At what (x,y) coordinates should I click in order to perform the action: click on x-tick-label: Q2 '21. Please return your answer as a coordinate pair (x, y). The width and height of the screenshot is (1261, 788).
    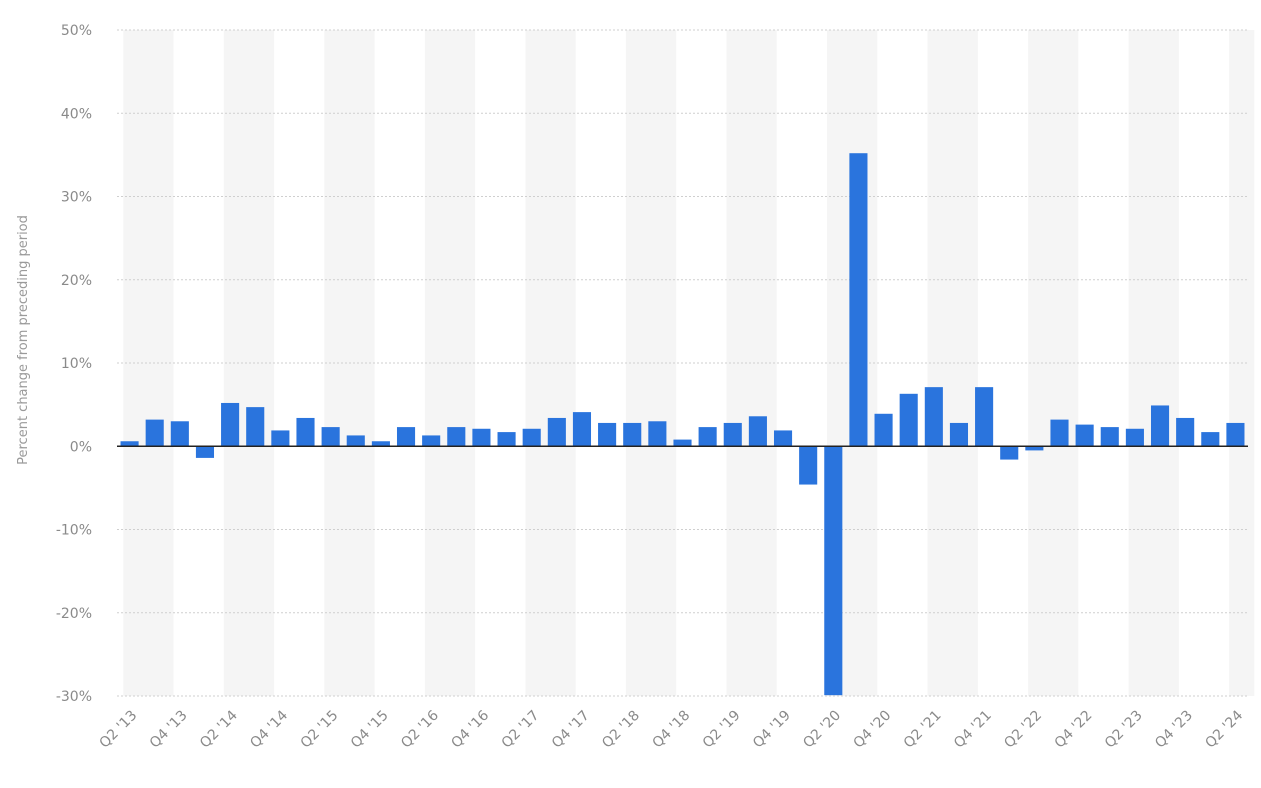
    Looking at the image, I should click on (923, 730).